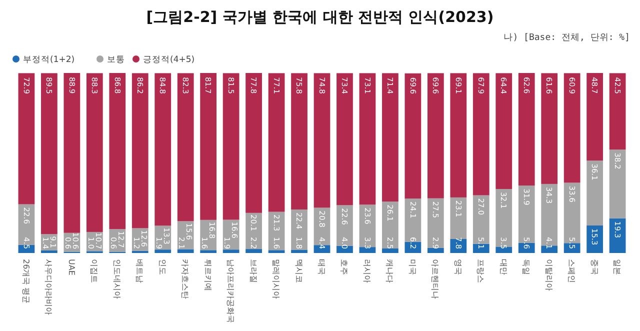  I want to click on x-tick-label: 브라질, so click(253, 271).